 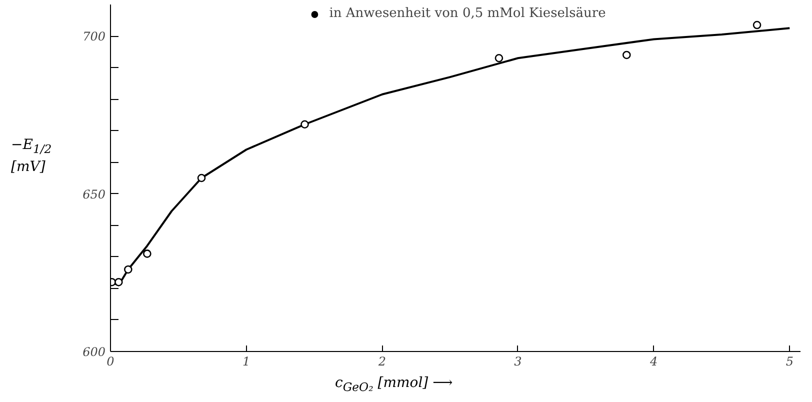 I want to click on x-tick-label: 2, so click(x=381, y=361).